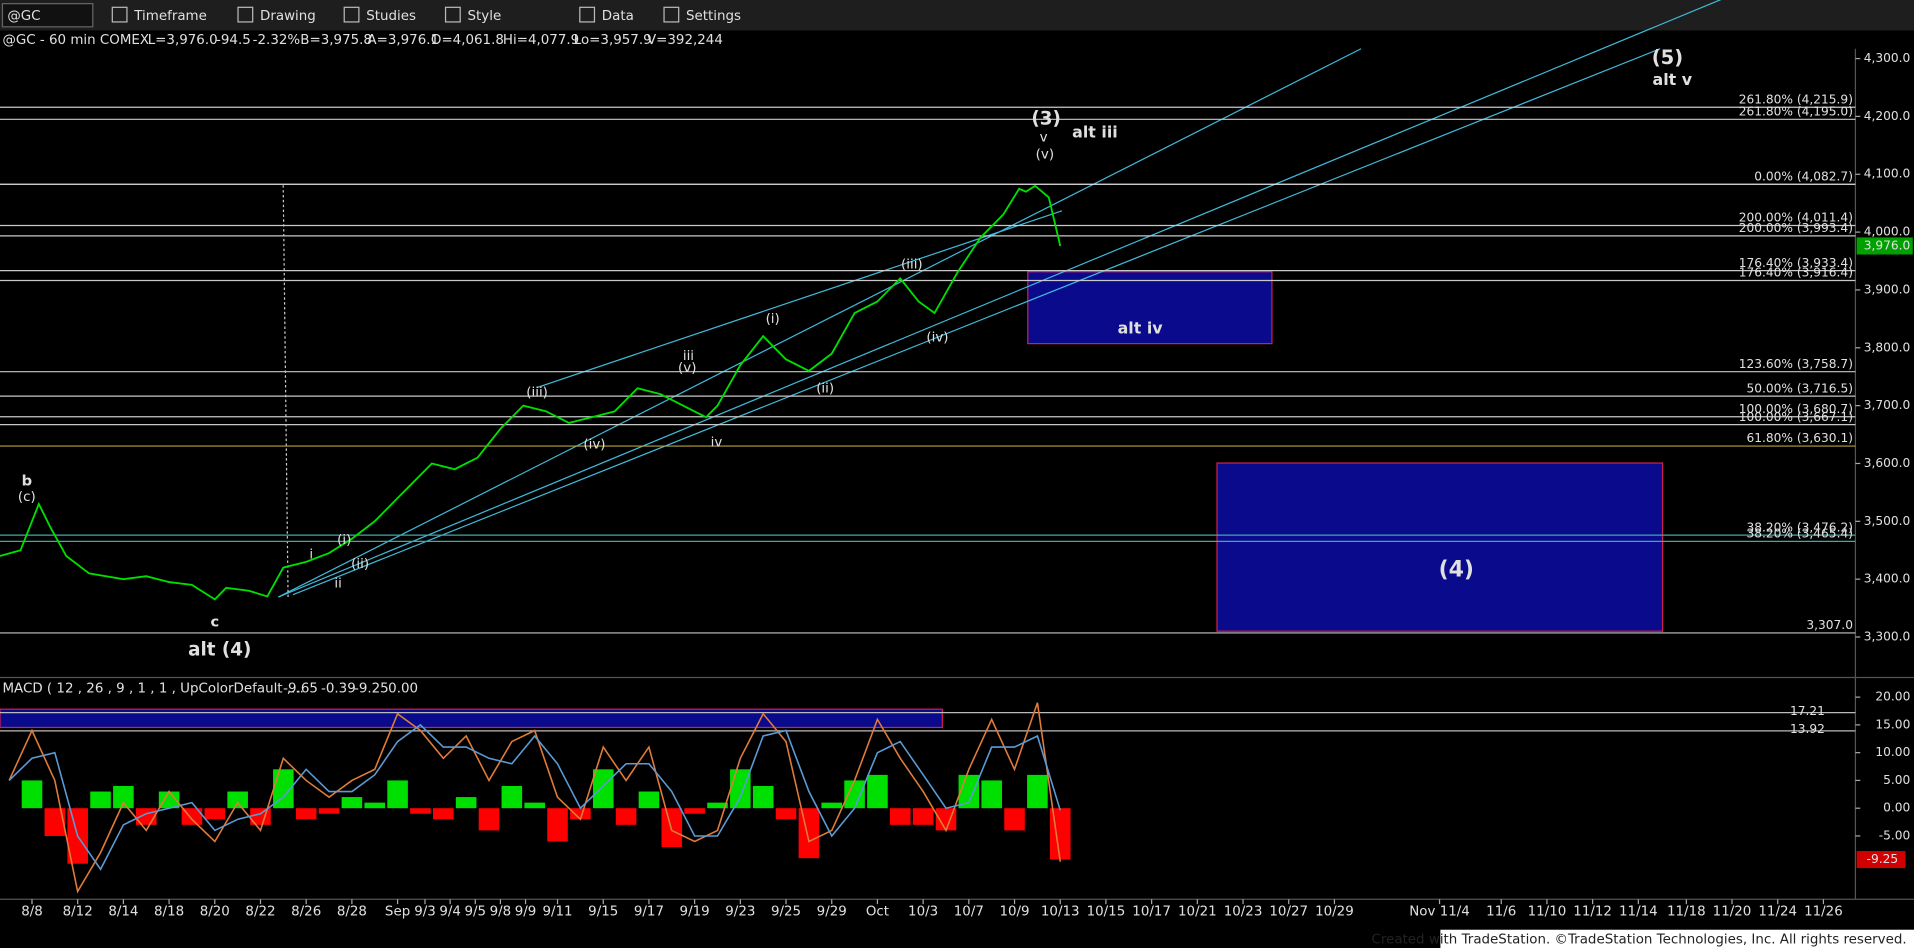 The width and height of the screenshot is (1914, 948). Describe the element at coordinates (1796, 218) in the screenshot. I see `fib-label: 200.00% (4,011.4)` at that location.